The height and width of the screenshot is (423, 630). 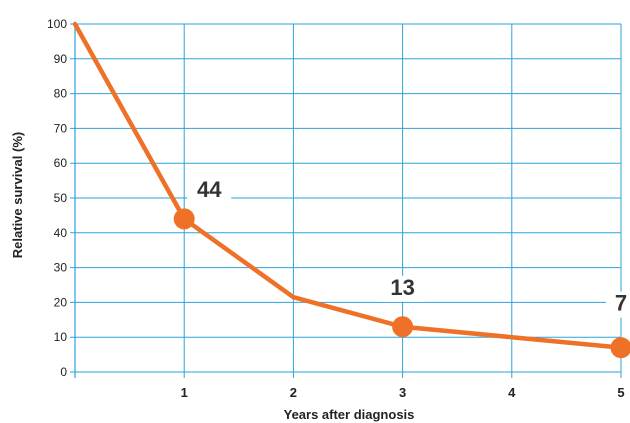 What do you see at coordinates (61, 128) in the screenshot?
I see `y-tick-label: 70` at bounding box center [61, 128].